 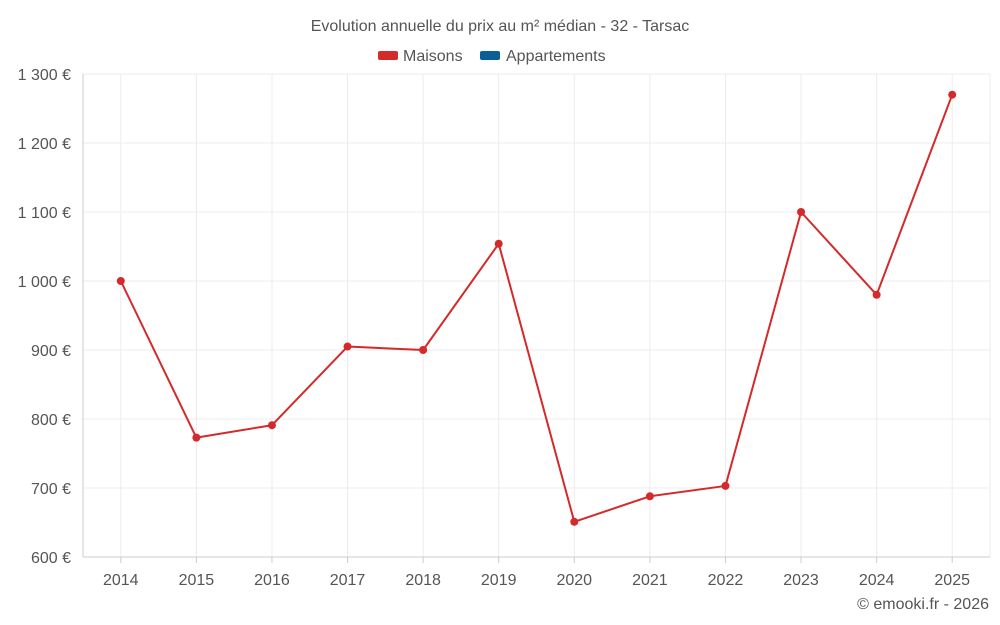 I want to click on x-tick-label: 2014, so click(x=121, y=580).